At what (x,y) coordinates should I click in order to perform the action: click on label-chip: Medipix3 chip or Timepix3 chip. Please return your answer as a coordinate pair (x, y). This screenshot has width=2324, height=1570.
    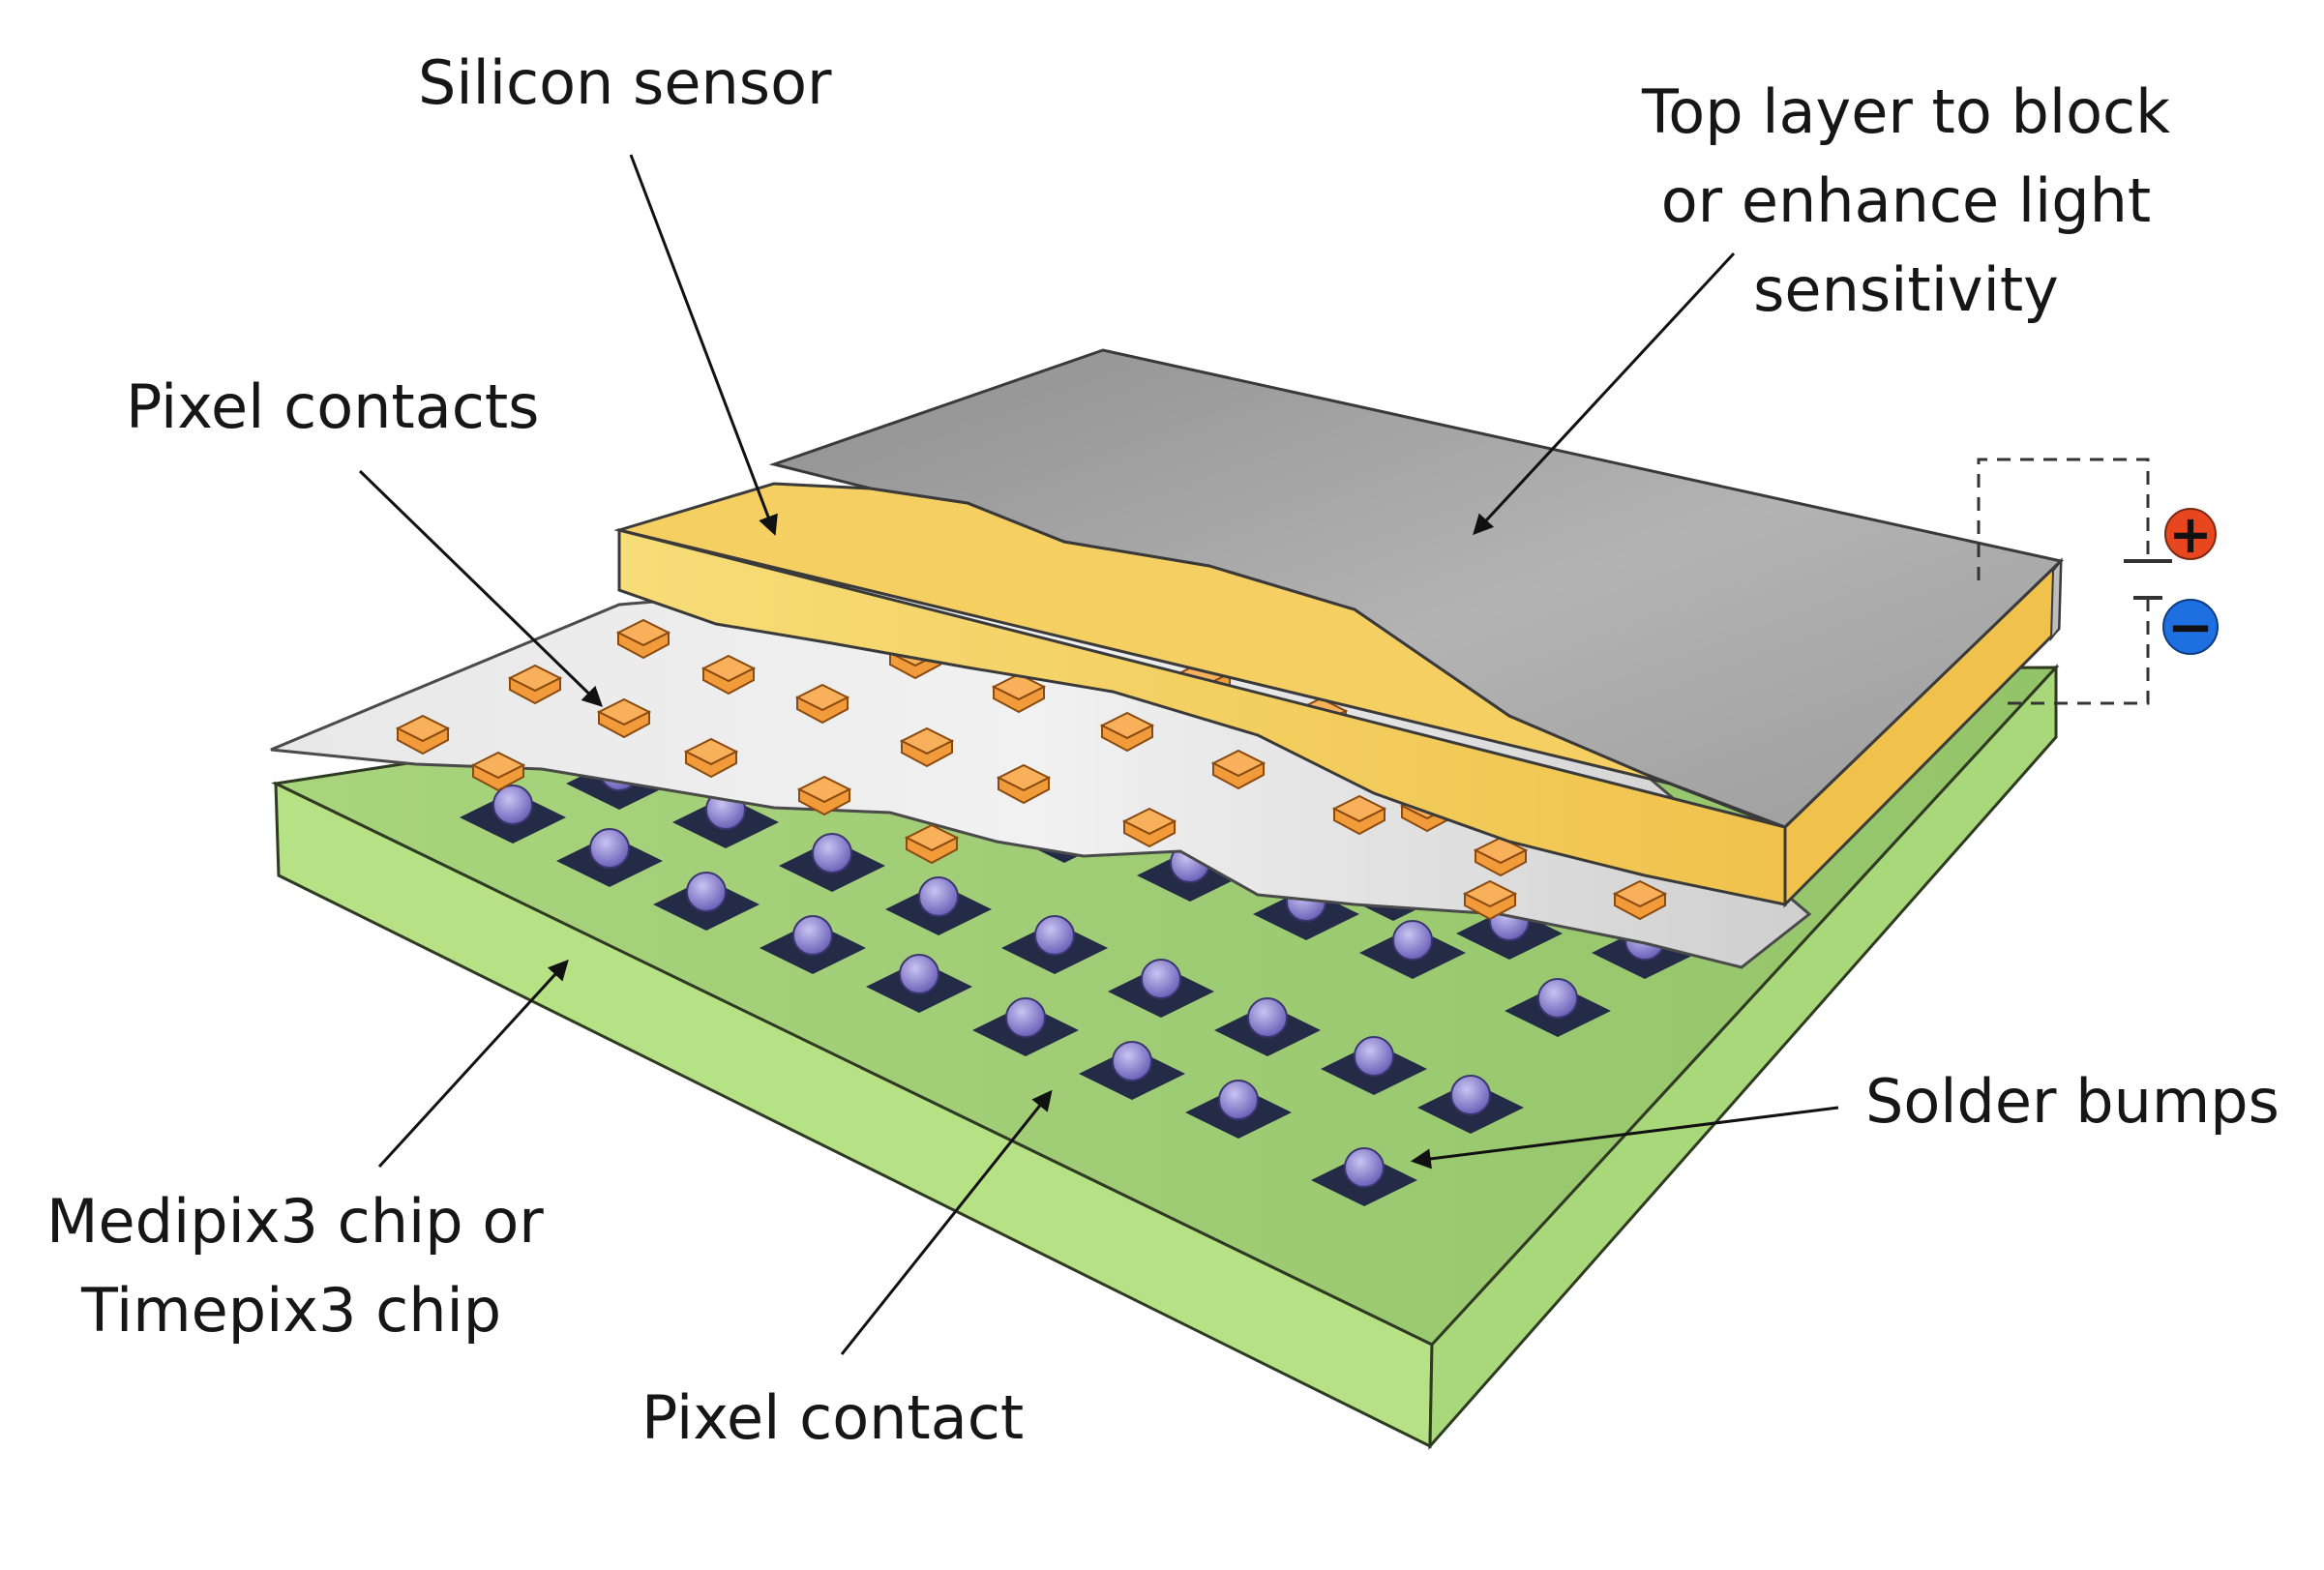
    Looking at the image, I should click on (295, 1266).